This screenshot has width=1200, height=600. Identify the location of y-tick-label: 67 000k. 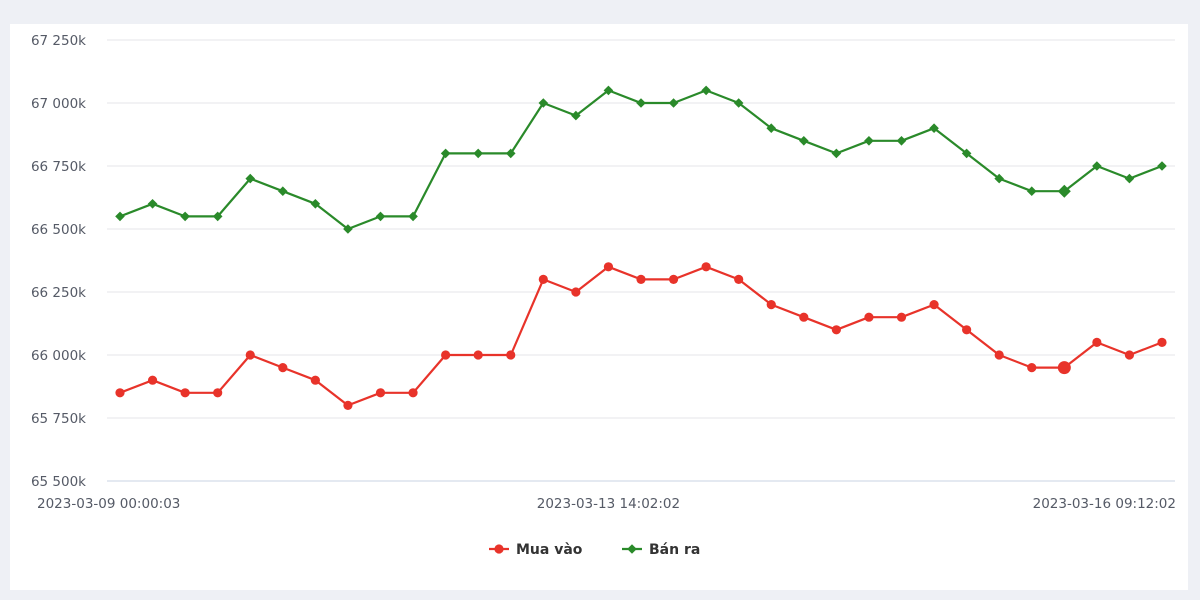
(58, 104).